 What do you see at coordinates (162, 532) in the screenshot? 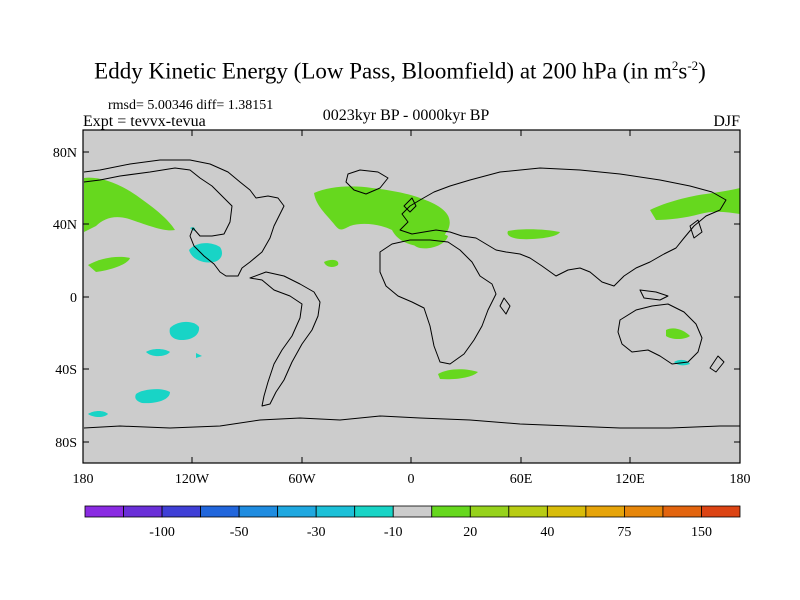
I see `colorbar-label: -100` at bounding box center [162, 532].